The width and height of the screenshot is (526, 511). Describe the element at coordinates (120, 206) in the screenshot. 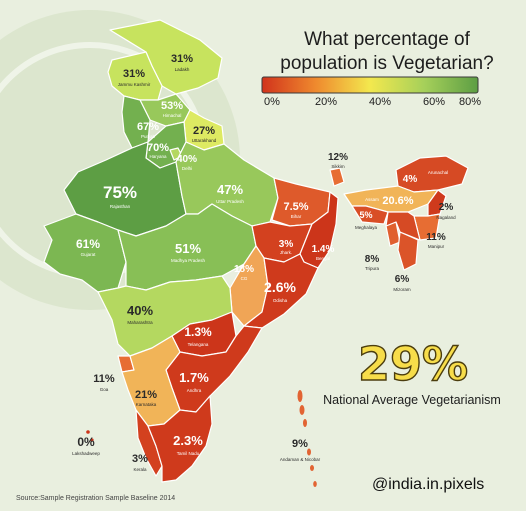

I see `label-rajasthan-name: Rajasthan` at that location.